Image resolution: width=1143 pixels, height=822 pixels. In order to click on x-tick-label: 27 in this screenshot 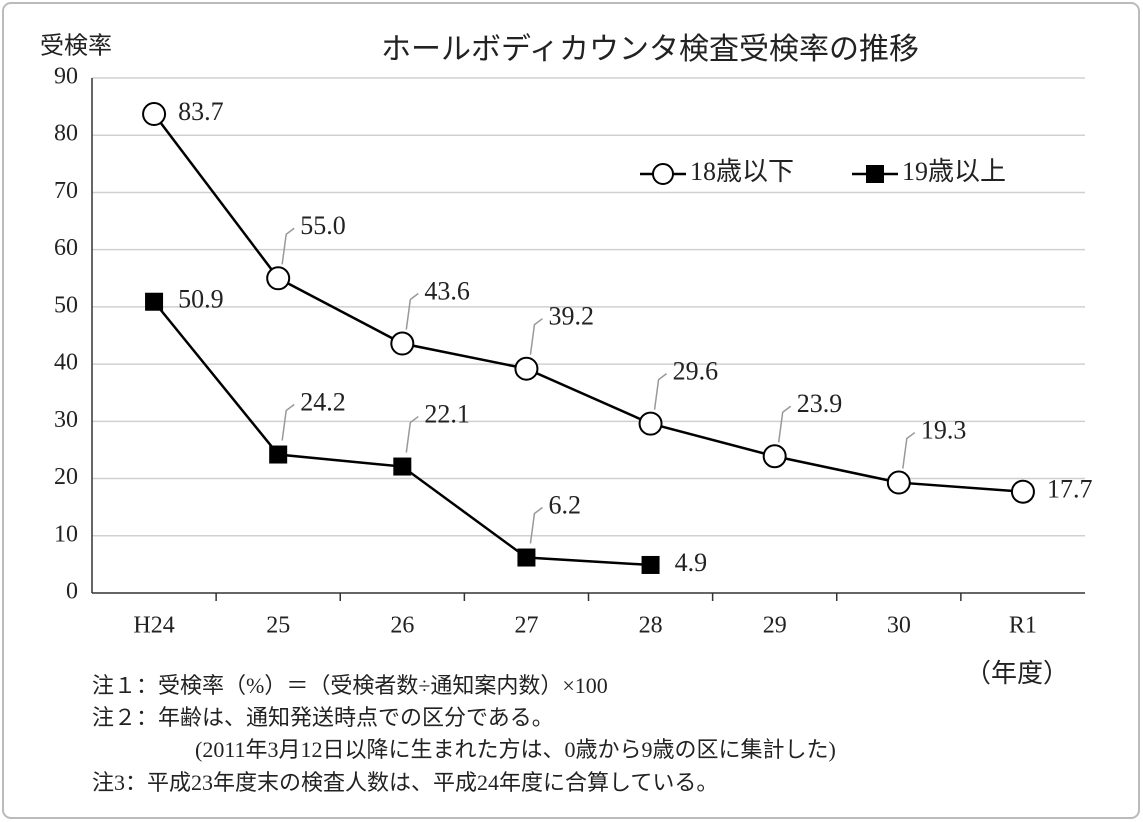, I will do `click(526, 626)`.